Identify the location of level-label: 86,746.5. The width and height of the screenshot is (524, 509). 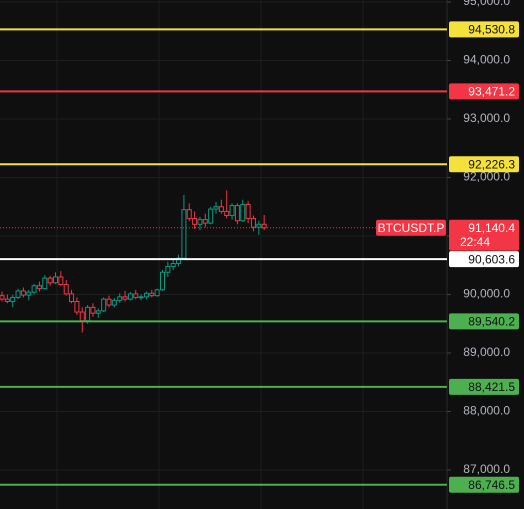
(491, 485).